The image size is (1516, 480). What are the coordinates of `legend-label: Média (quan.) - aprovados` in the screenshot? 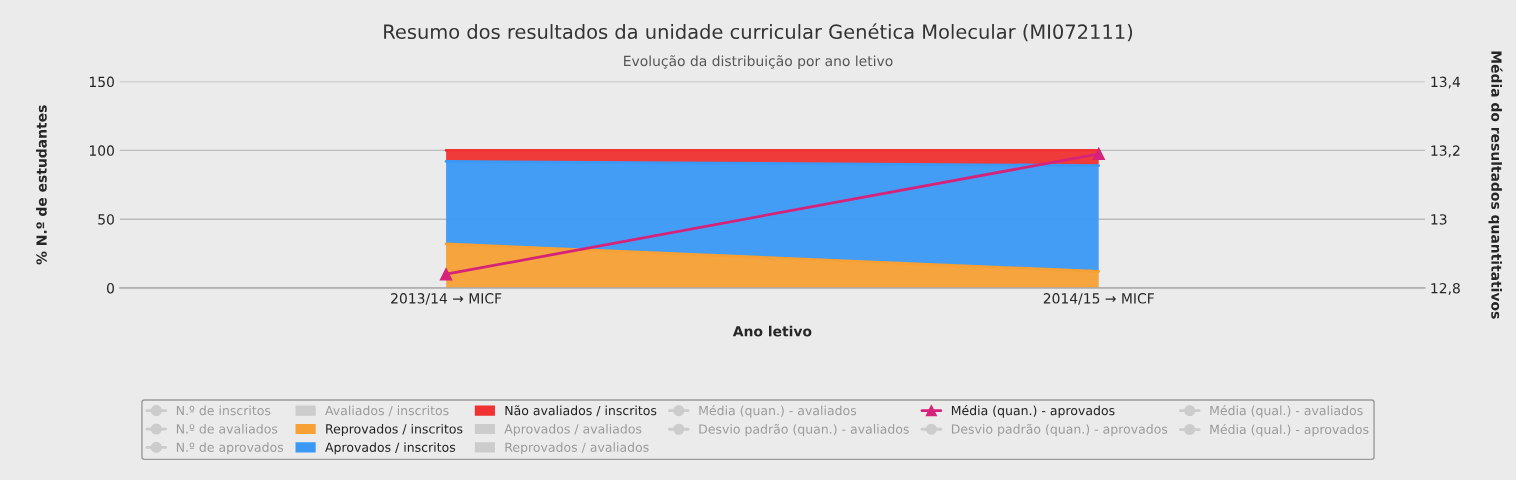 It's located at (1033, 411).